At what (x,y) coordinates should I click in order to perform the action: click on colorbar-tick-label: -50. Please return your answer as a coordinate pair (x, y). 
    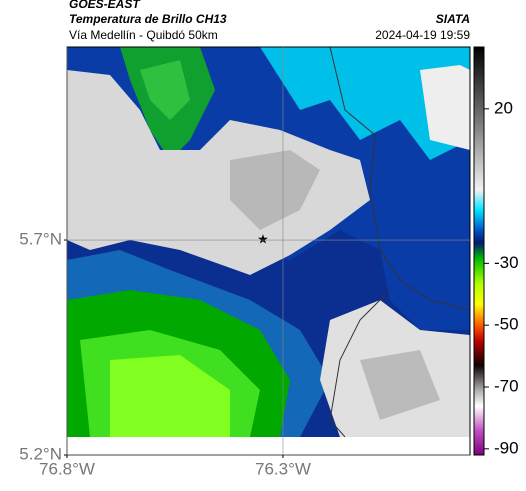
    Looking at the image, I should click on (506, 324).